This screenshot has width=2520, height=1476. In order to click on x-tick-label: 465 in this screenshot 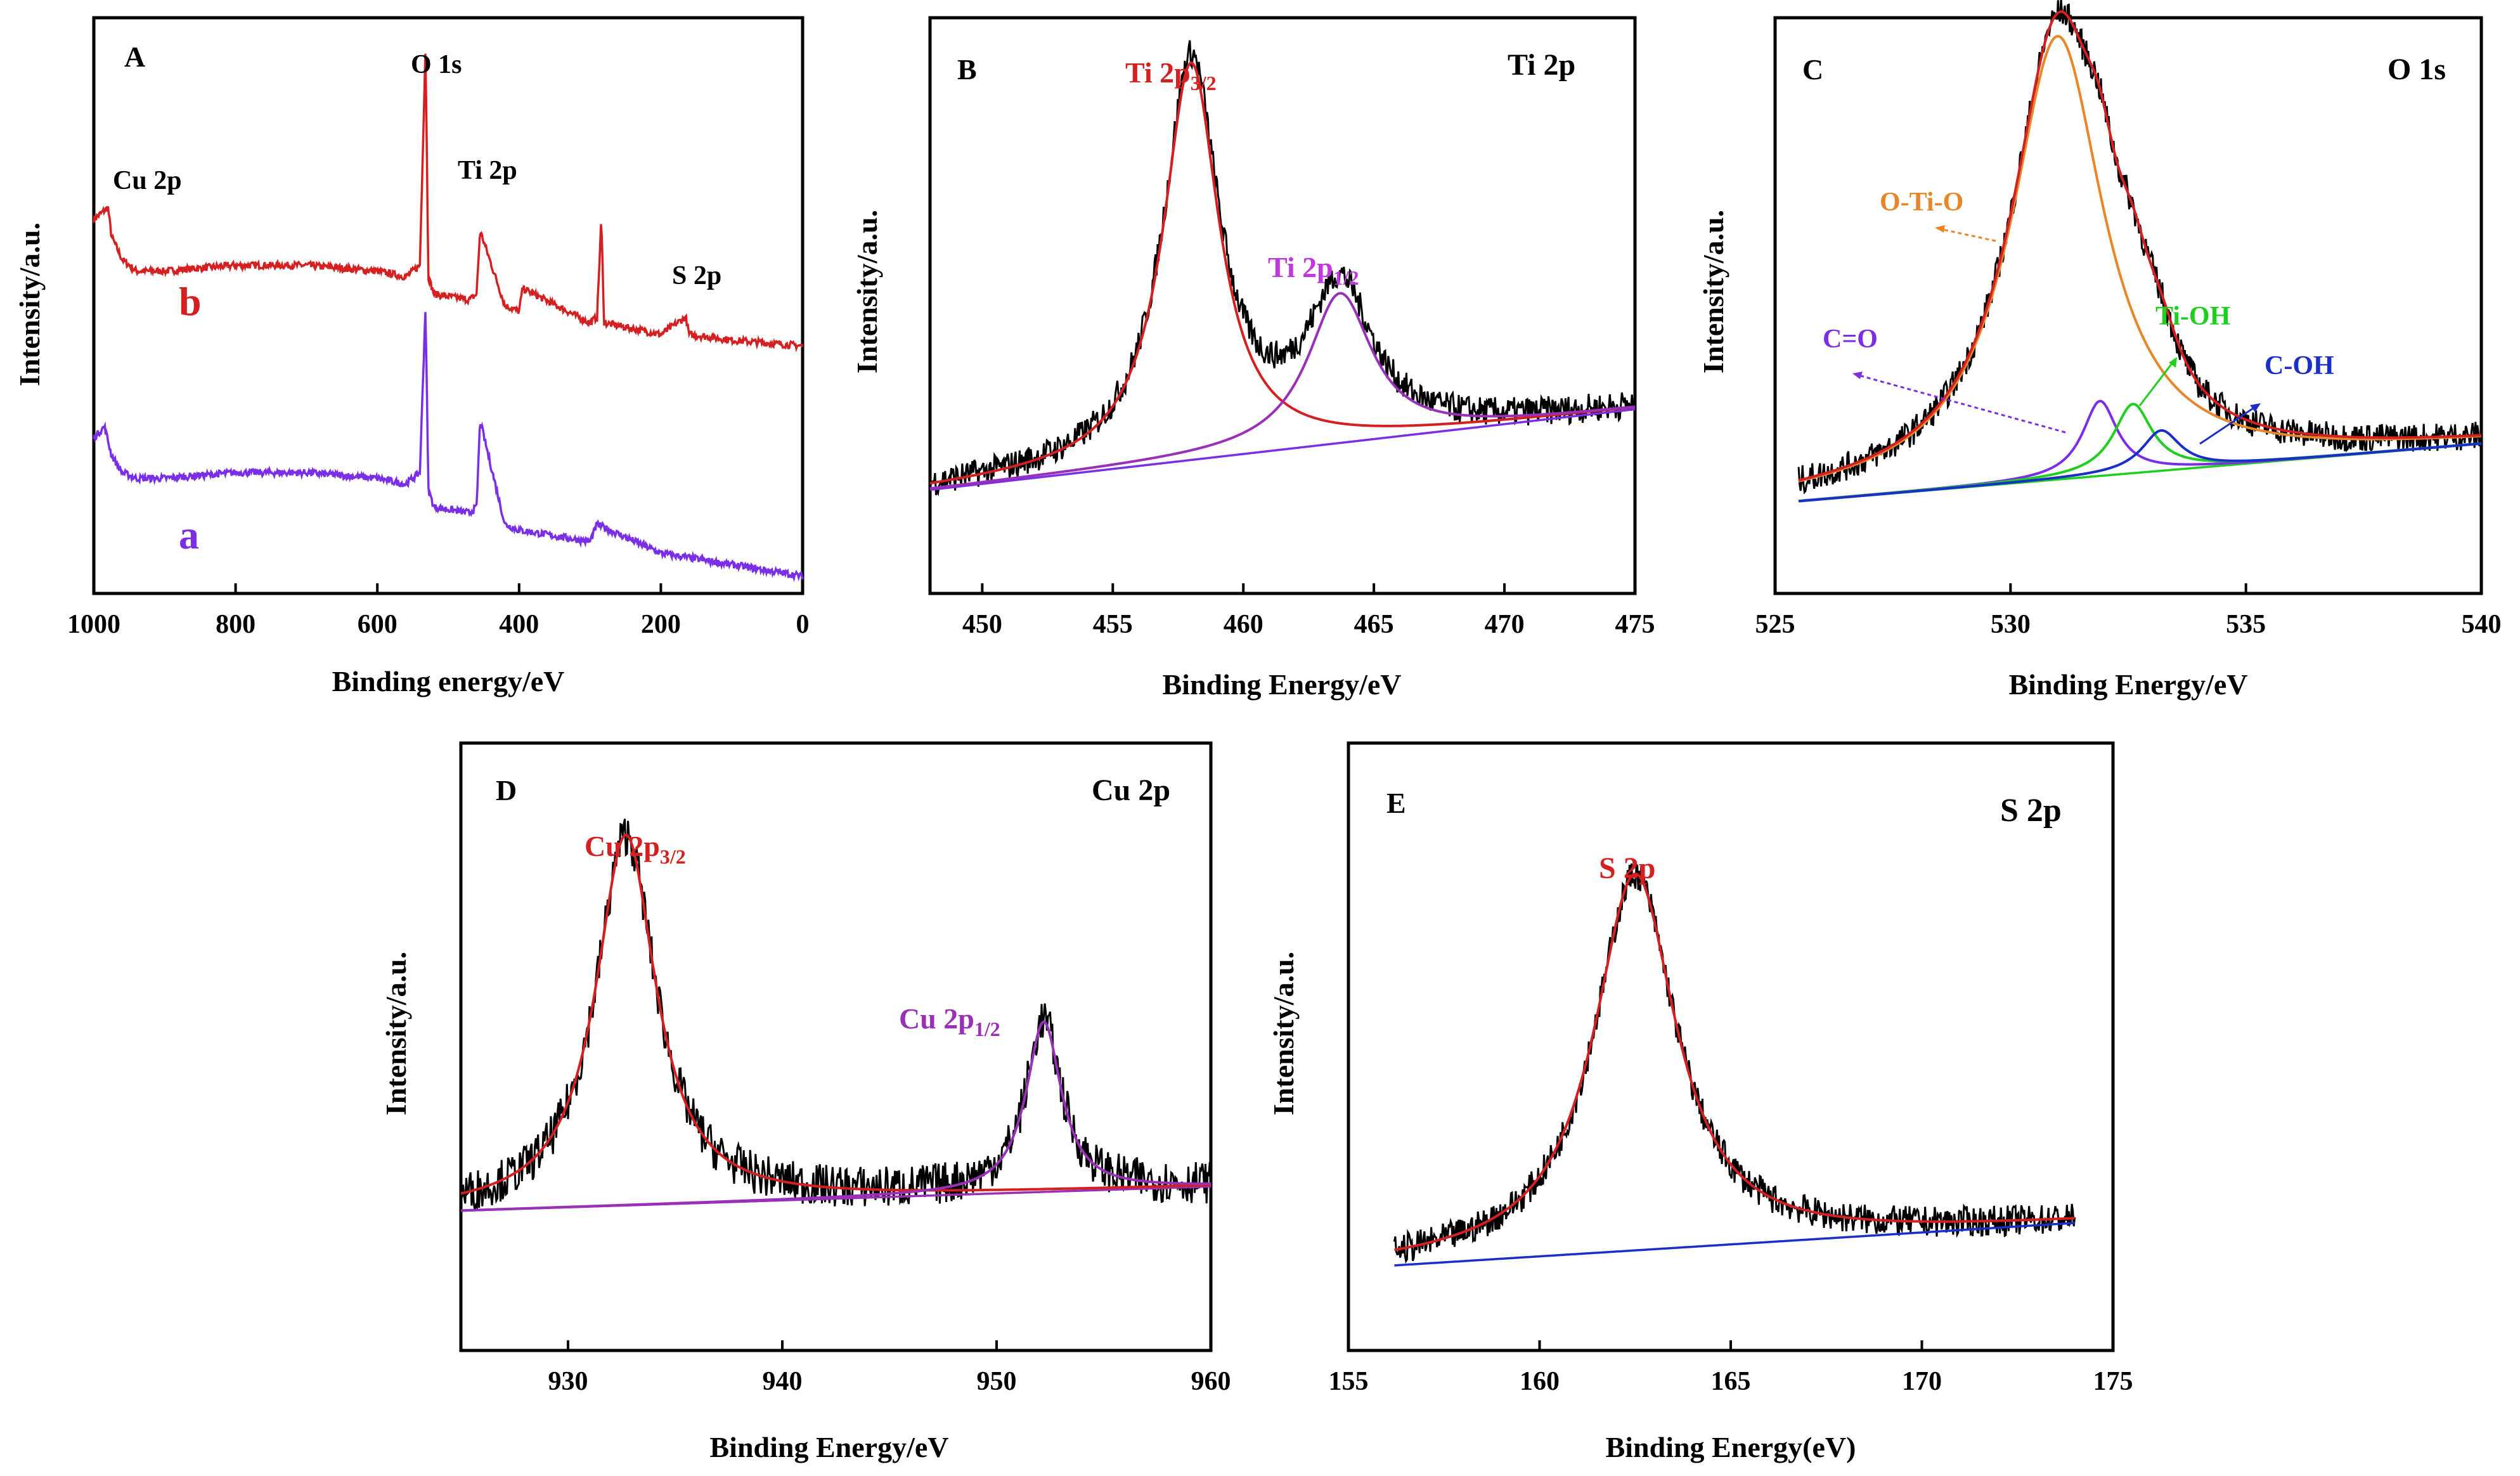, I will do `click(1374, 624)`.